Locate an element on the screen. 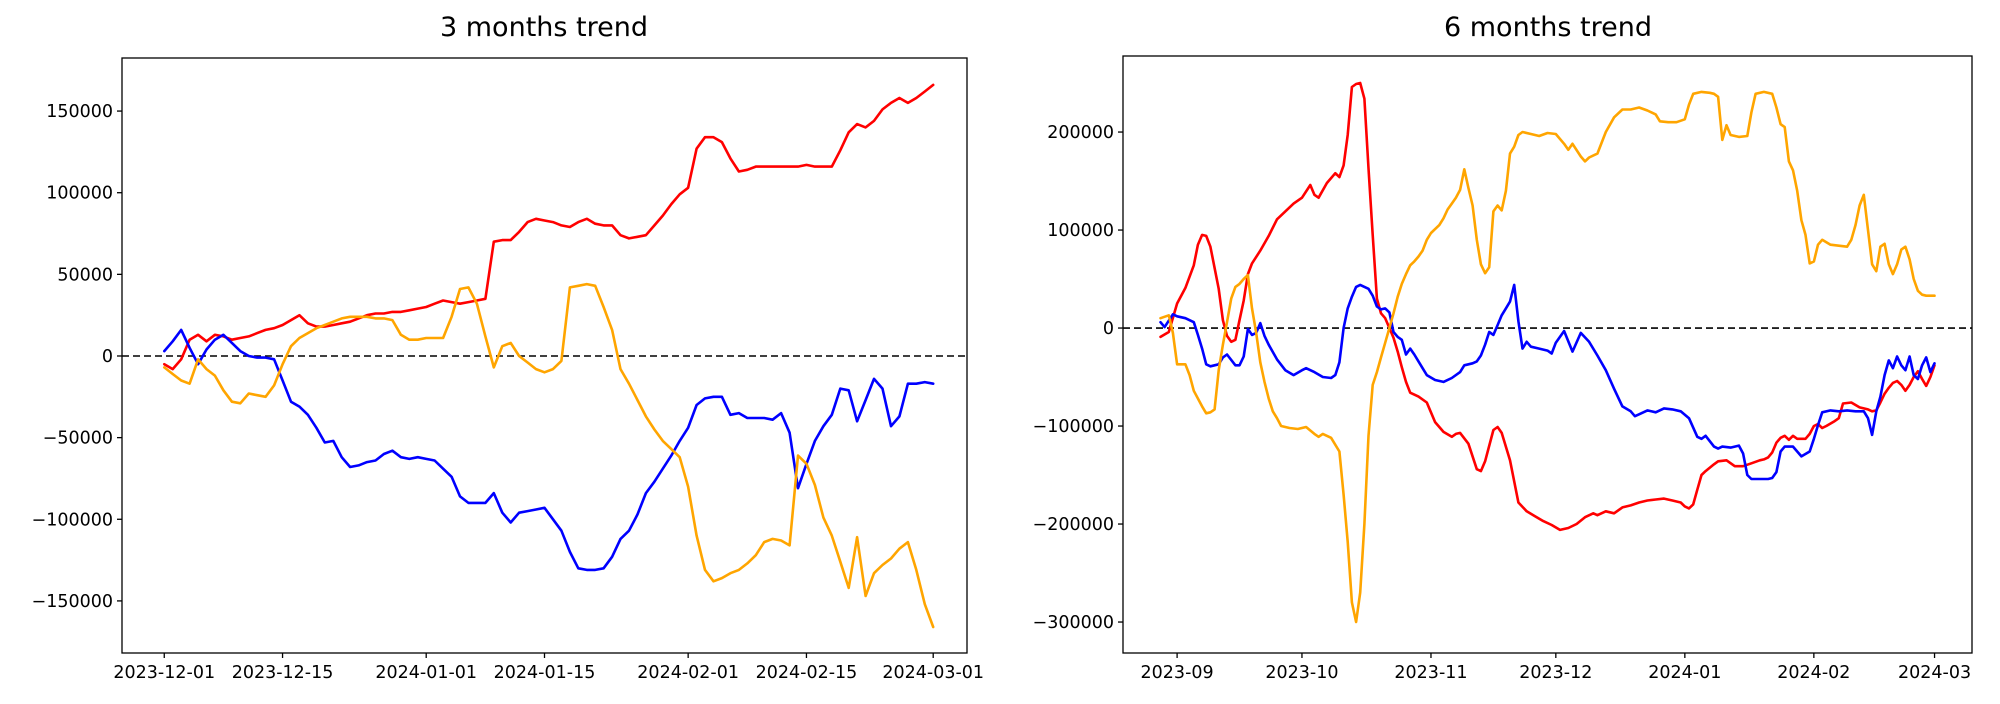 The width and height of the screenshot is (2000, 704). y-tick-label: 150000 is located at coordinates (79, 112).